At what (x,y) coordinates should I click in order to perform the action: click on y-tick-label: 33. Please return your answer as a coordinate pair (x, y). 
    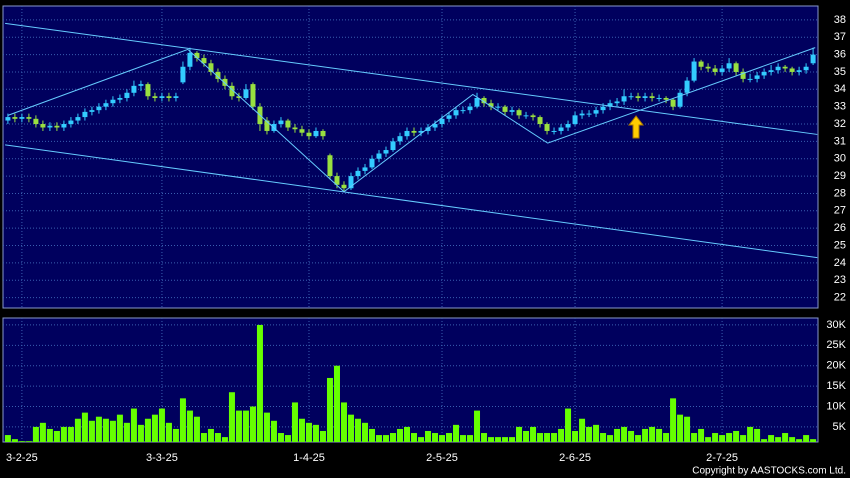
    Looking at the image, I should click on (840, 107).